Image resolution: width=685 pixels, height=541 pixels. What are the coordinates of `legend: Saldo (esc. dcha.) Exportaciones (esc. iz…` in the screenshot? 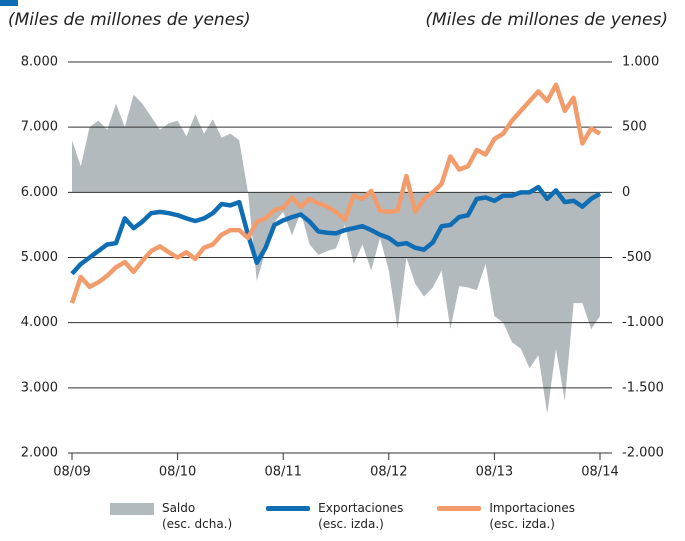 It's located at (342, 516).